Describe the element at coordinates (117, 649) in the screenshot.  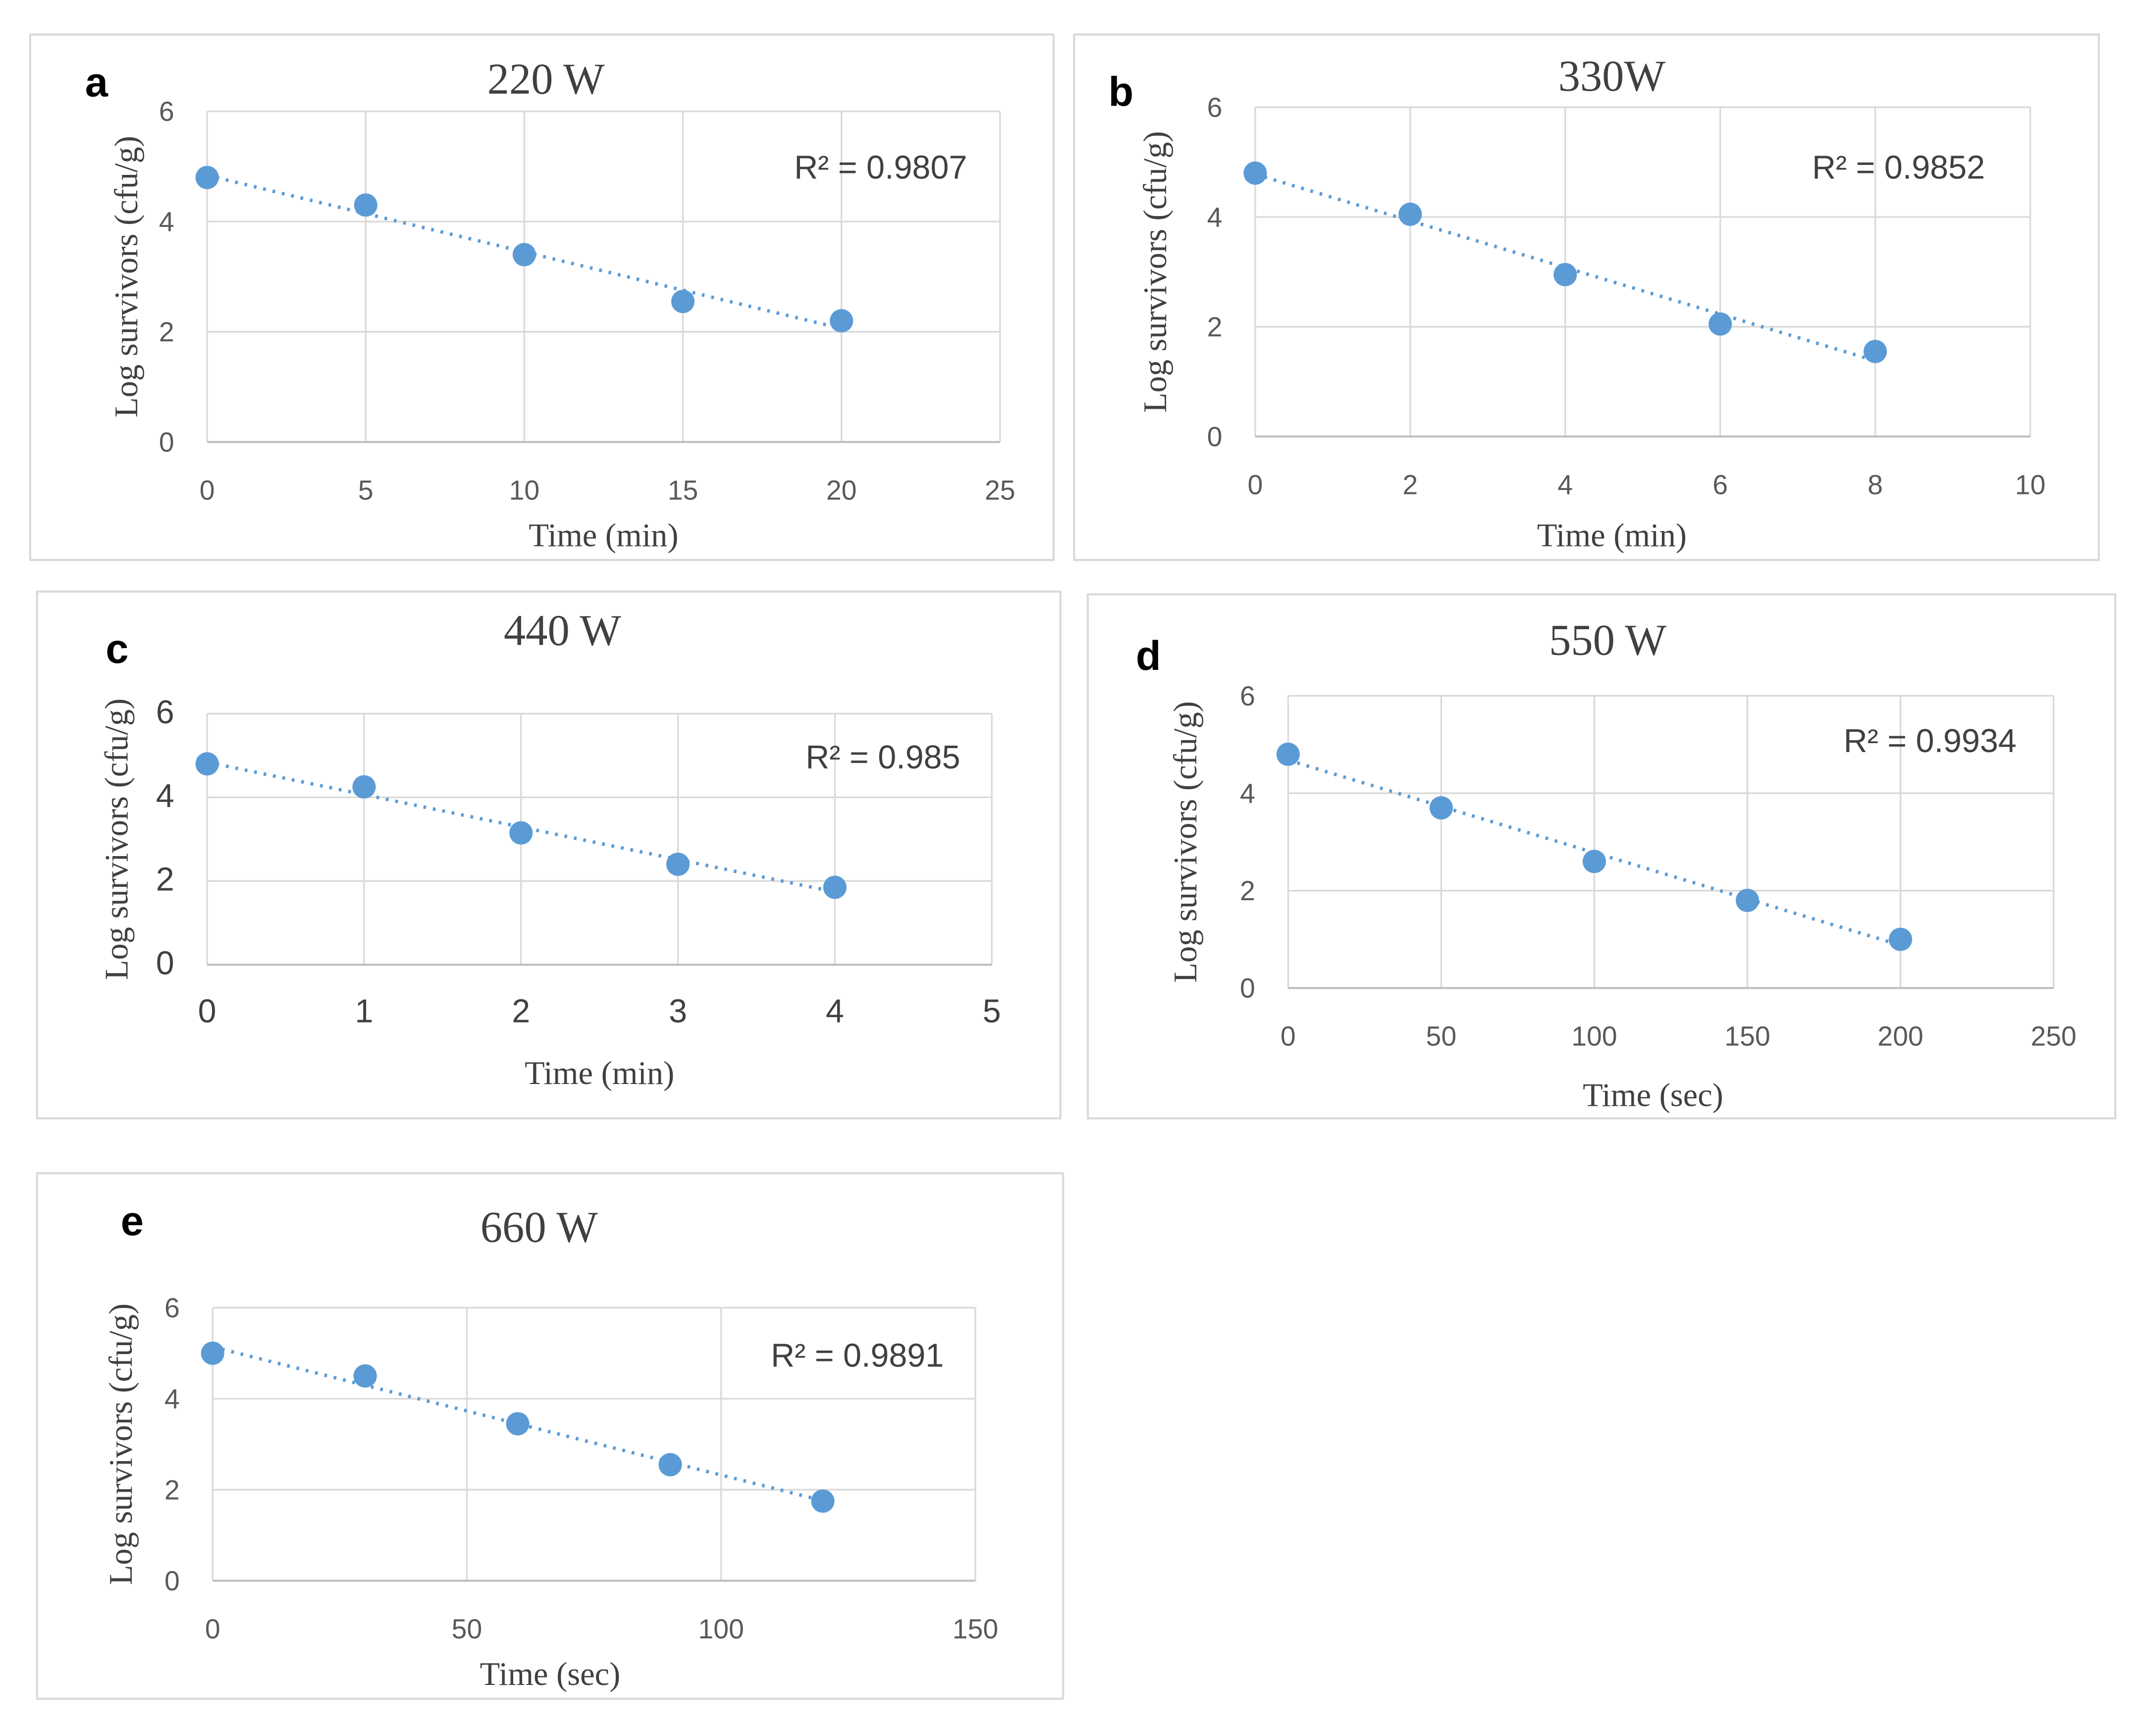
I see `panel-letter: c` at that location.